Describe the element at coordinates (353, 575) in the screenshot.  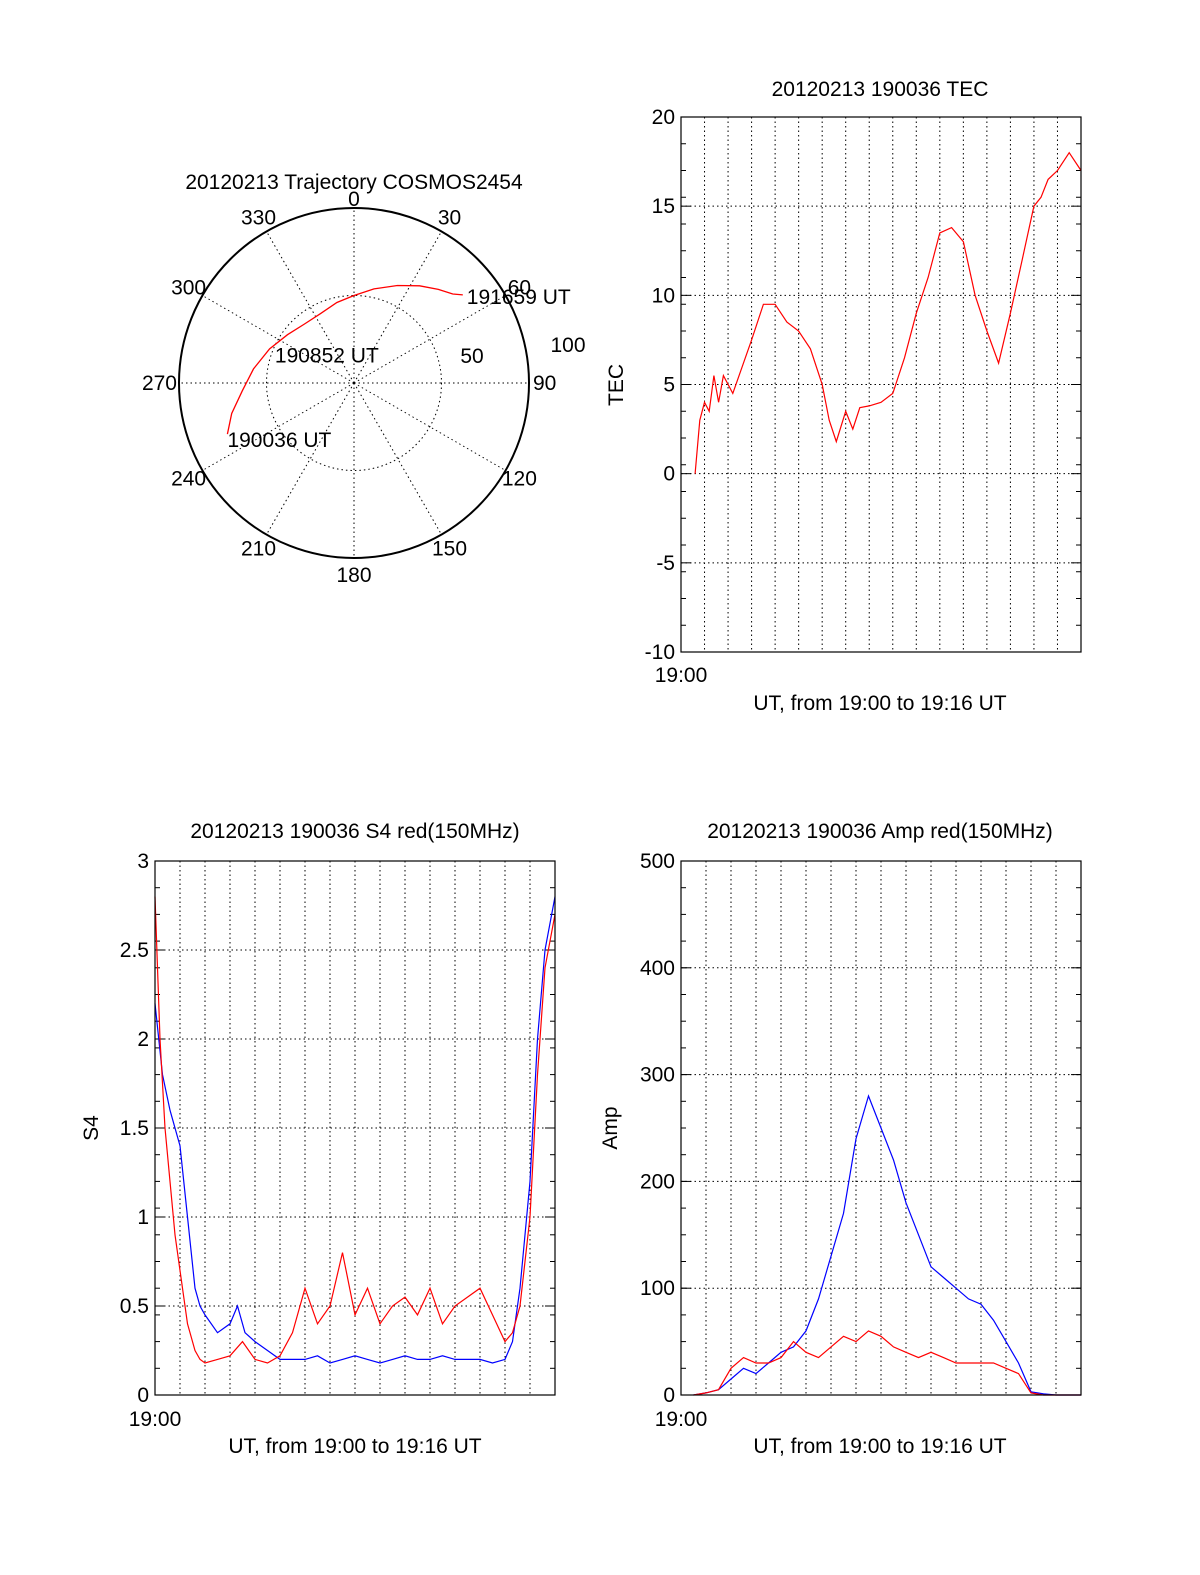
I see `polar-angle-tick-180: 180` at that location.